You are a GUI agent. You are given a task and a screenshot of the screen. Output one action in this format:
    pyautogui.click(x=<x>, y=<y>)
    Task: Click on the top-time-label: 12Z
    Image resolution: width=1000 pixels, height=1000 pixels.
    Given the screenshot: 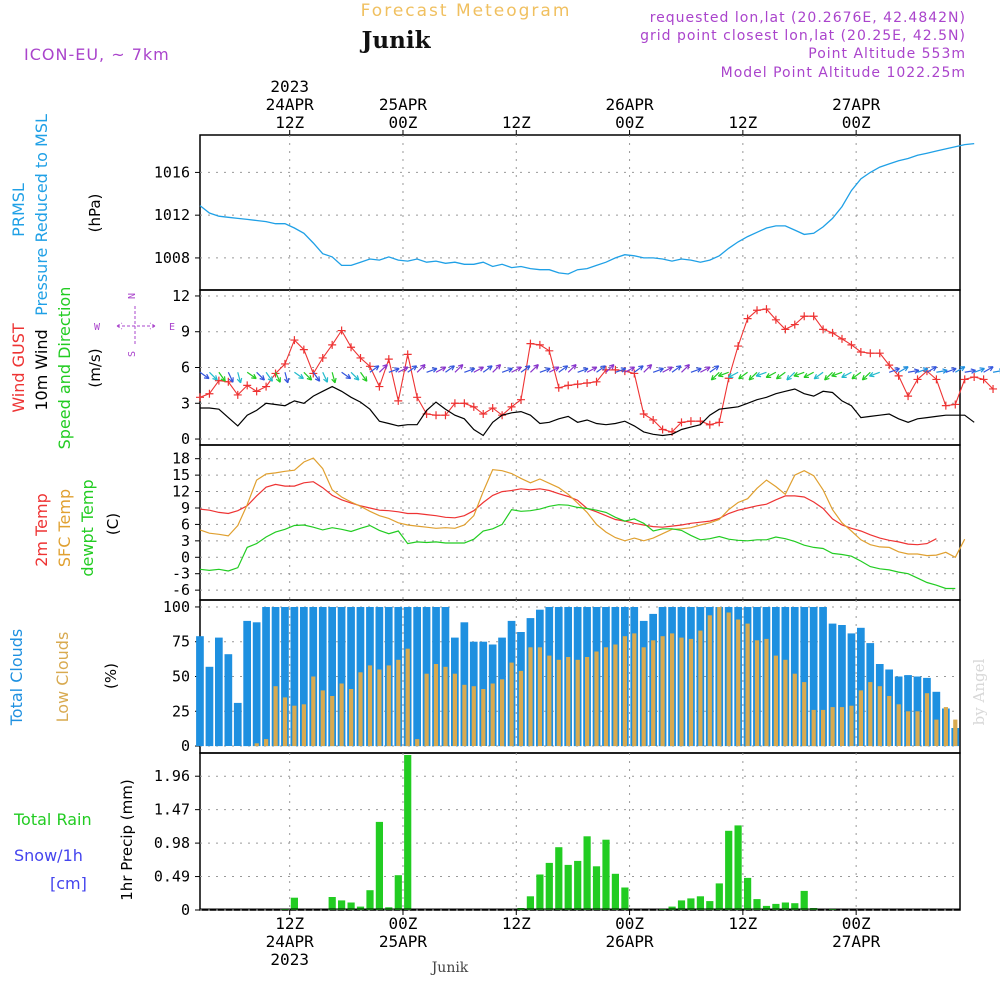 What is the action you would take?
    pyautogui.click(x=742, y=122)
    